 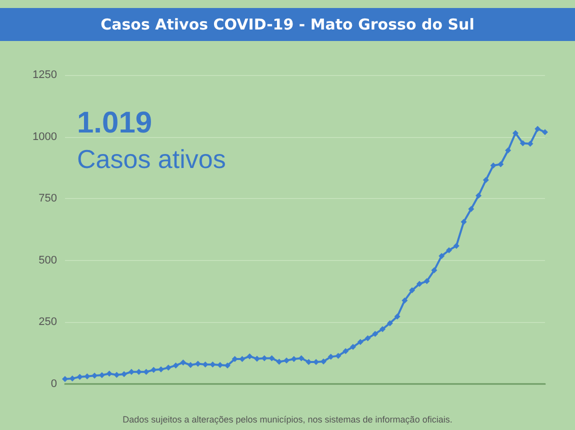 What do you see at coordinates (44, 136) in the screenshot?
I see `y-tick-label: 1000` at bounding box center [44, 136].